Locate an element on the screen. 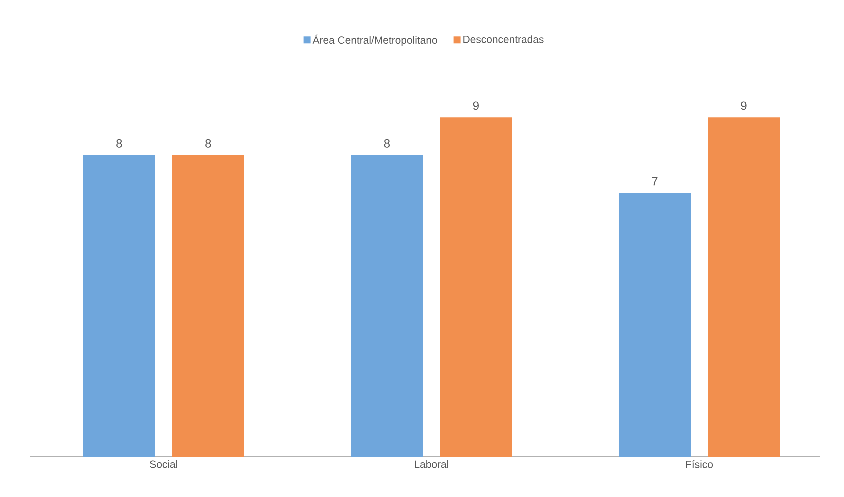 The width and height of the screenshot is (844, 497). legend-label: Área Central/Metropolitano is located at coordinates (375, 40).